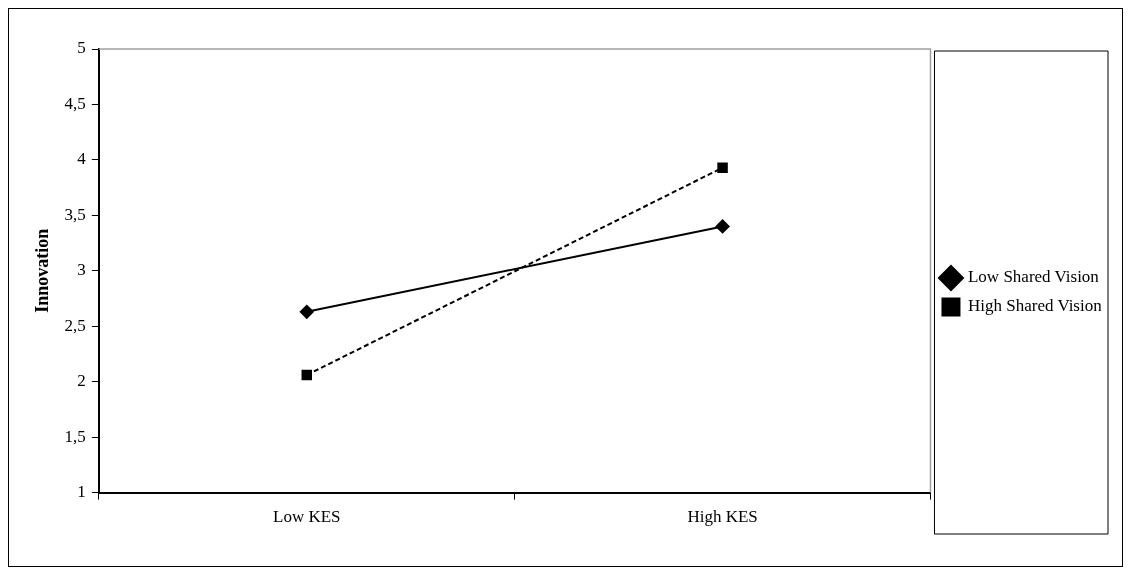  I want to click on y-tick-label: 2,5, so click(75, 325).